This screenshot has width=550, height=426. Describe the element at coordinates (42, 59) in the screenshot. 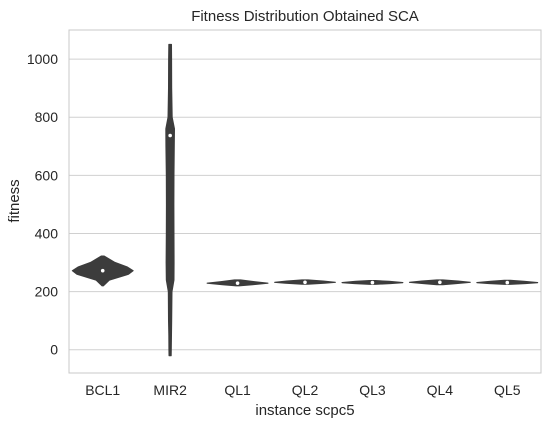

I see `y-tick-label: 1000` at that location.